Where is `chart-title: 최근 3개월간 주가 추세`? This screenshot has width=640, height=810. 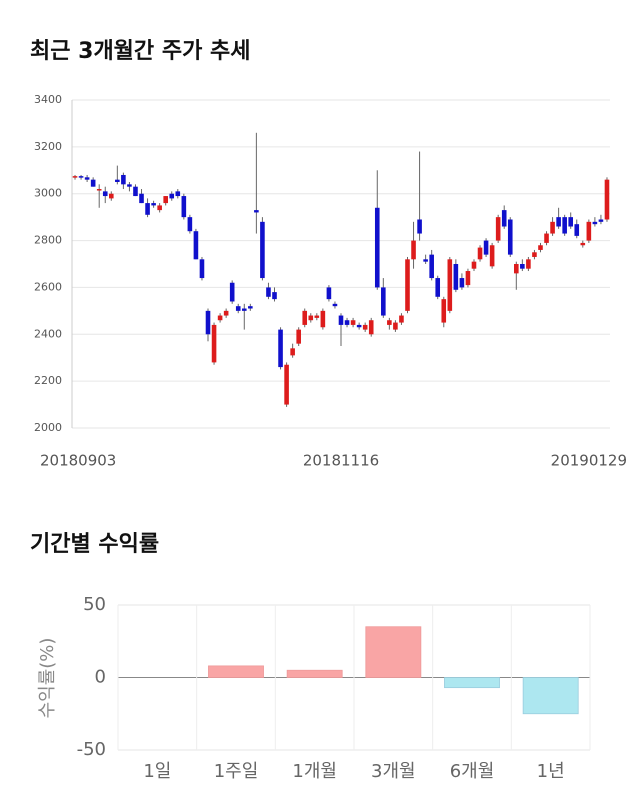 chart-title: 최근 3개월간 주가 추세 is located at coordinates (140, 51).